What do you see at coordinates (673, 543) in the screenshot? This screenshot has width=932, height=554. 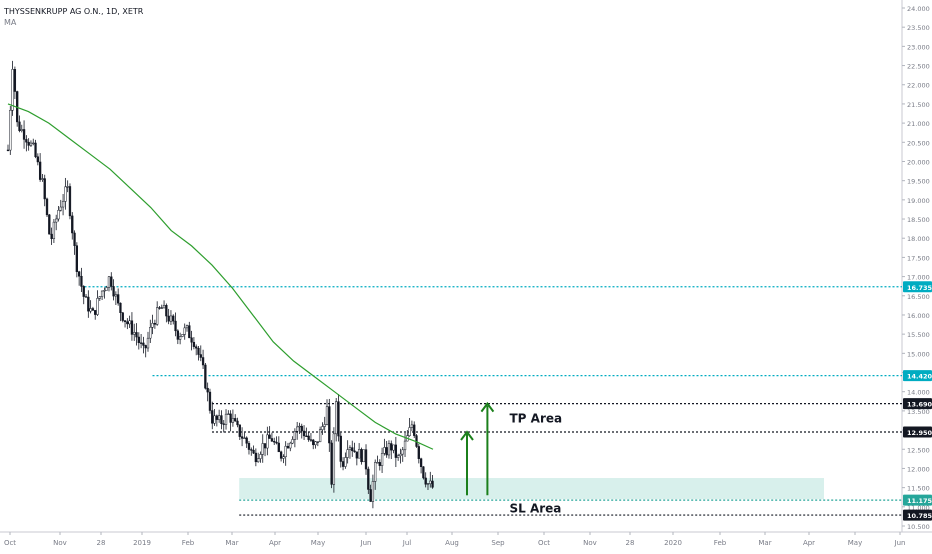 I see `x-tick-label: 2020` at bounding box center [673, 543].